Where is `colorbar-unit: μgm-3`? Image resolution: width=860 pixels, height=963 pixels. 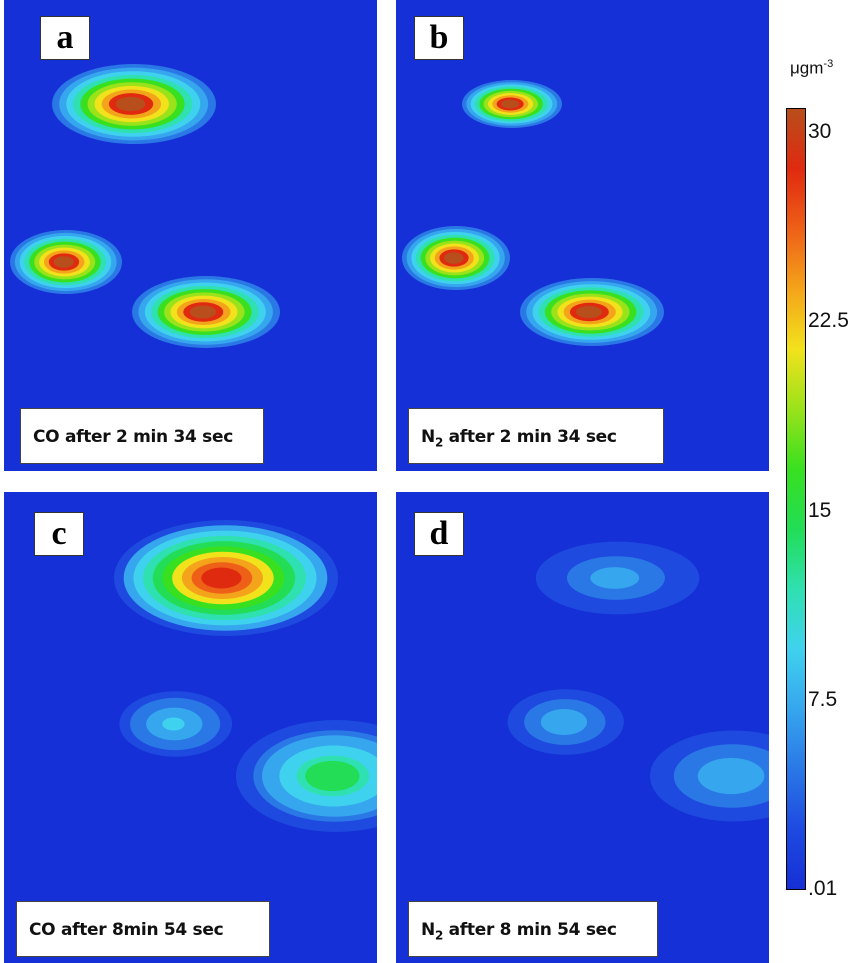
colorbar-unit: μgm-3 is located at coordinates (811, 68).